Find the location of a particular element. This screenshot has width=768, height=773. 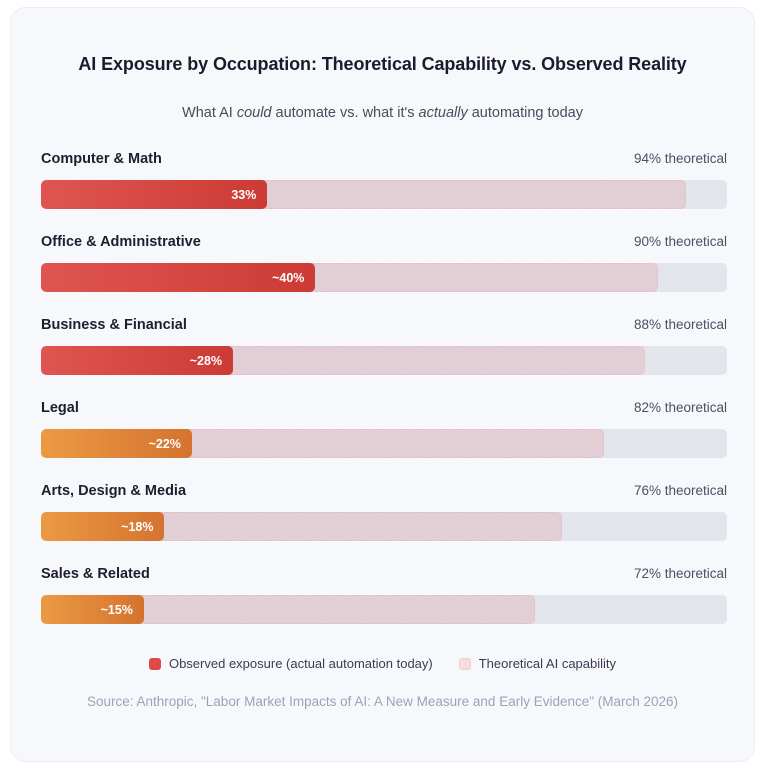

bar-track: ~40% is located at coordinates (384, 277).